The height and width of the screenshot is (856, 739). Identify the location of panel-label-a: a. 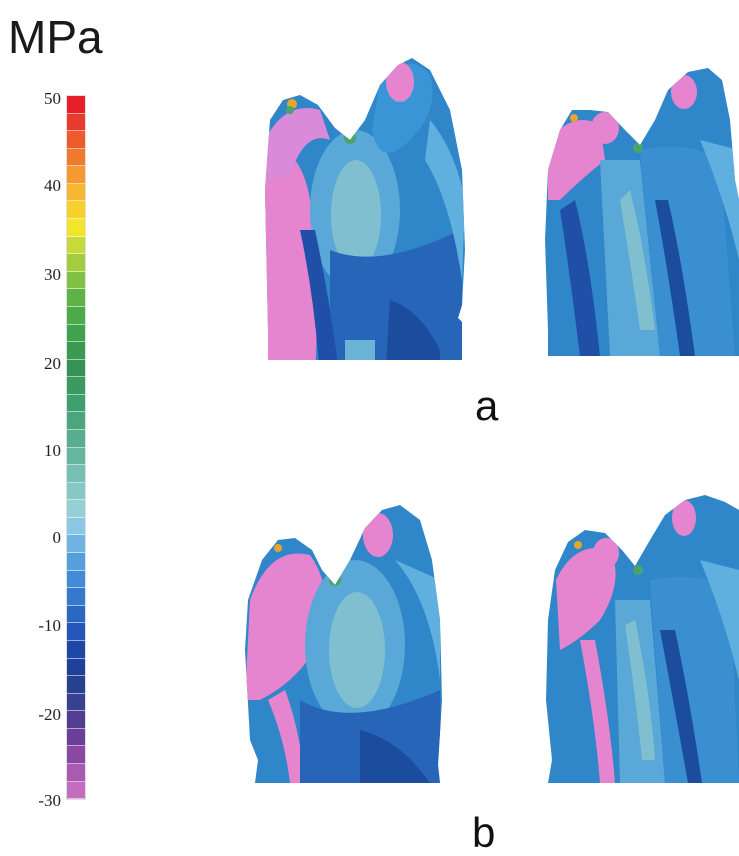
(487, 405).